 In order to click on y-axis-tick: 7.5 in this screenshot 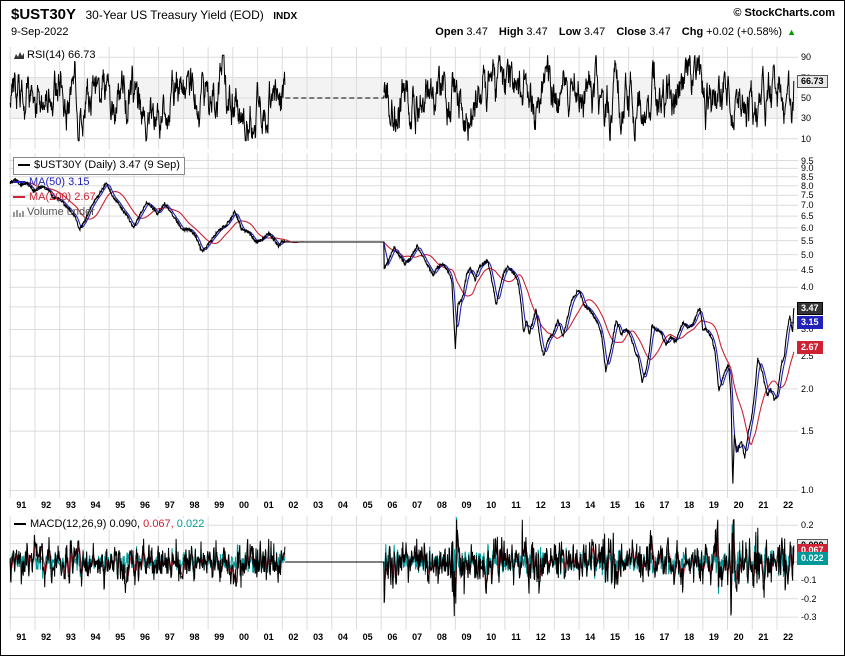, I will do `click(807, 195)`.